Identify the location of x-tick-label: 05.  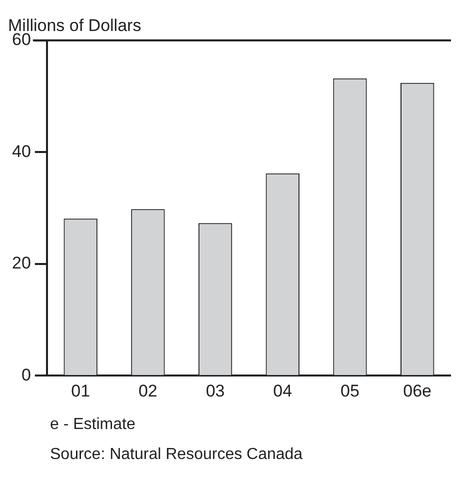
(350, 390).